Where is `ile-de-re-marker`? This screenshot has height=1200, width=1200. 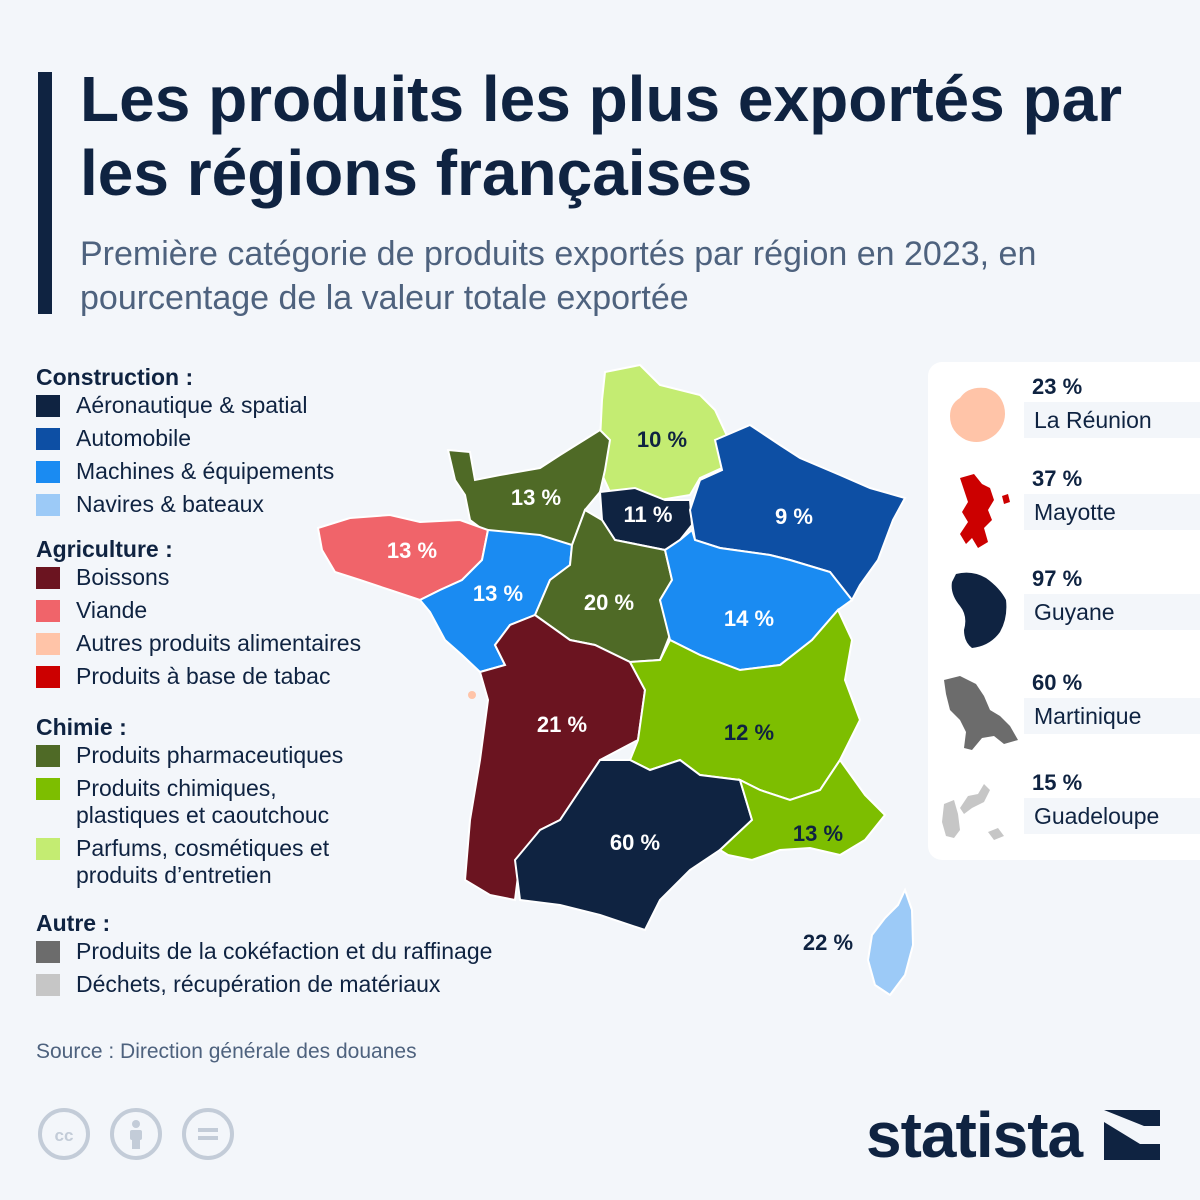 ile-de-re-marker is located at coordinates (472, 695).